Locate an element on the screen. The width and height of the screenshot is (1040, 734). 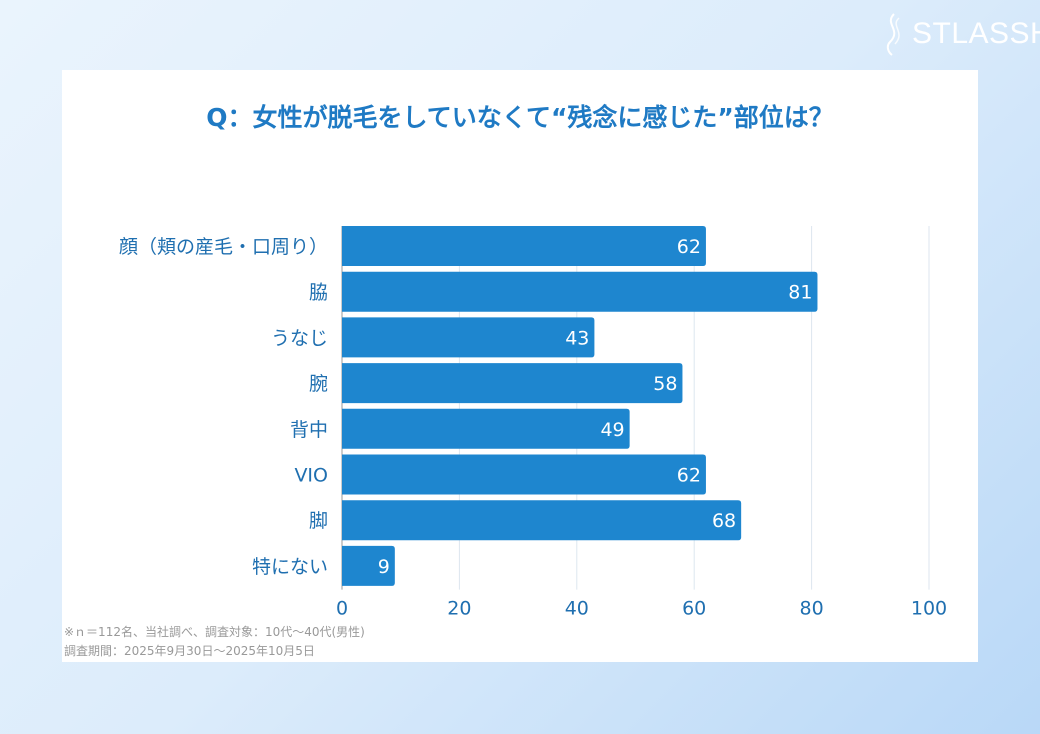
category-label: 特にない is located at coordinates (290, 567).